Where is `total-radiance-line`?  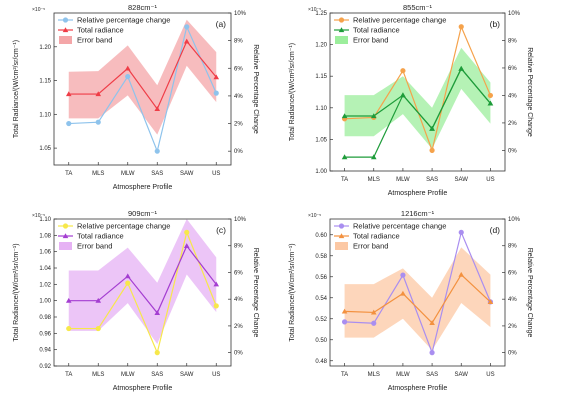 total-radiance-line is located at coordinates (142, 75).